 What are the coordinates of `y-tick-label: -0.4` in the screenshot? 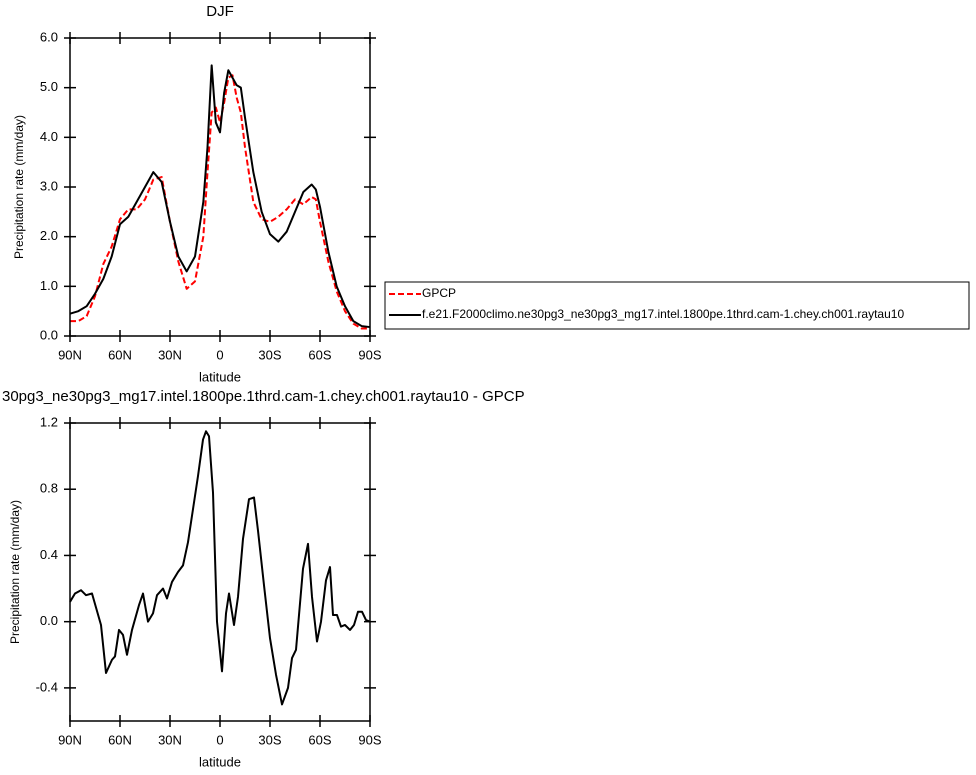 It's located at (47, 686).